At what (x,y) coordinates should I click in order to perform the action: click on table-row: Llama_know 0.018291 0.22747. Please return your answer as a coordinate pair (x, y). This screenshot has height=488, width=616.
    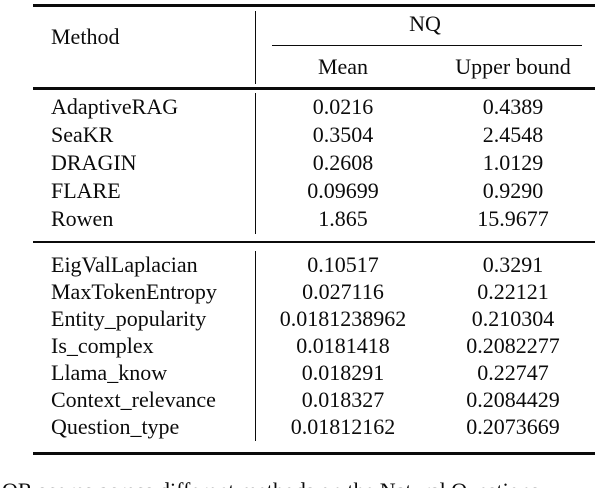
    Looking at the image, I should click on (314, 372).